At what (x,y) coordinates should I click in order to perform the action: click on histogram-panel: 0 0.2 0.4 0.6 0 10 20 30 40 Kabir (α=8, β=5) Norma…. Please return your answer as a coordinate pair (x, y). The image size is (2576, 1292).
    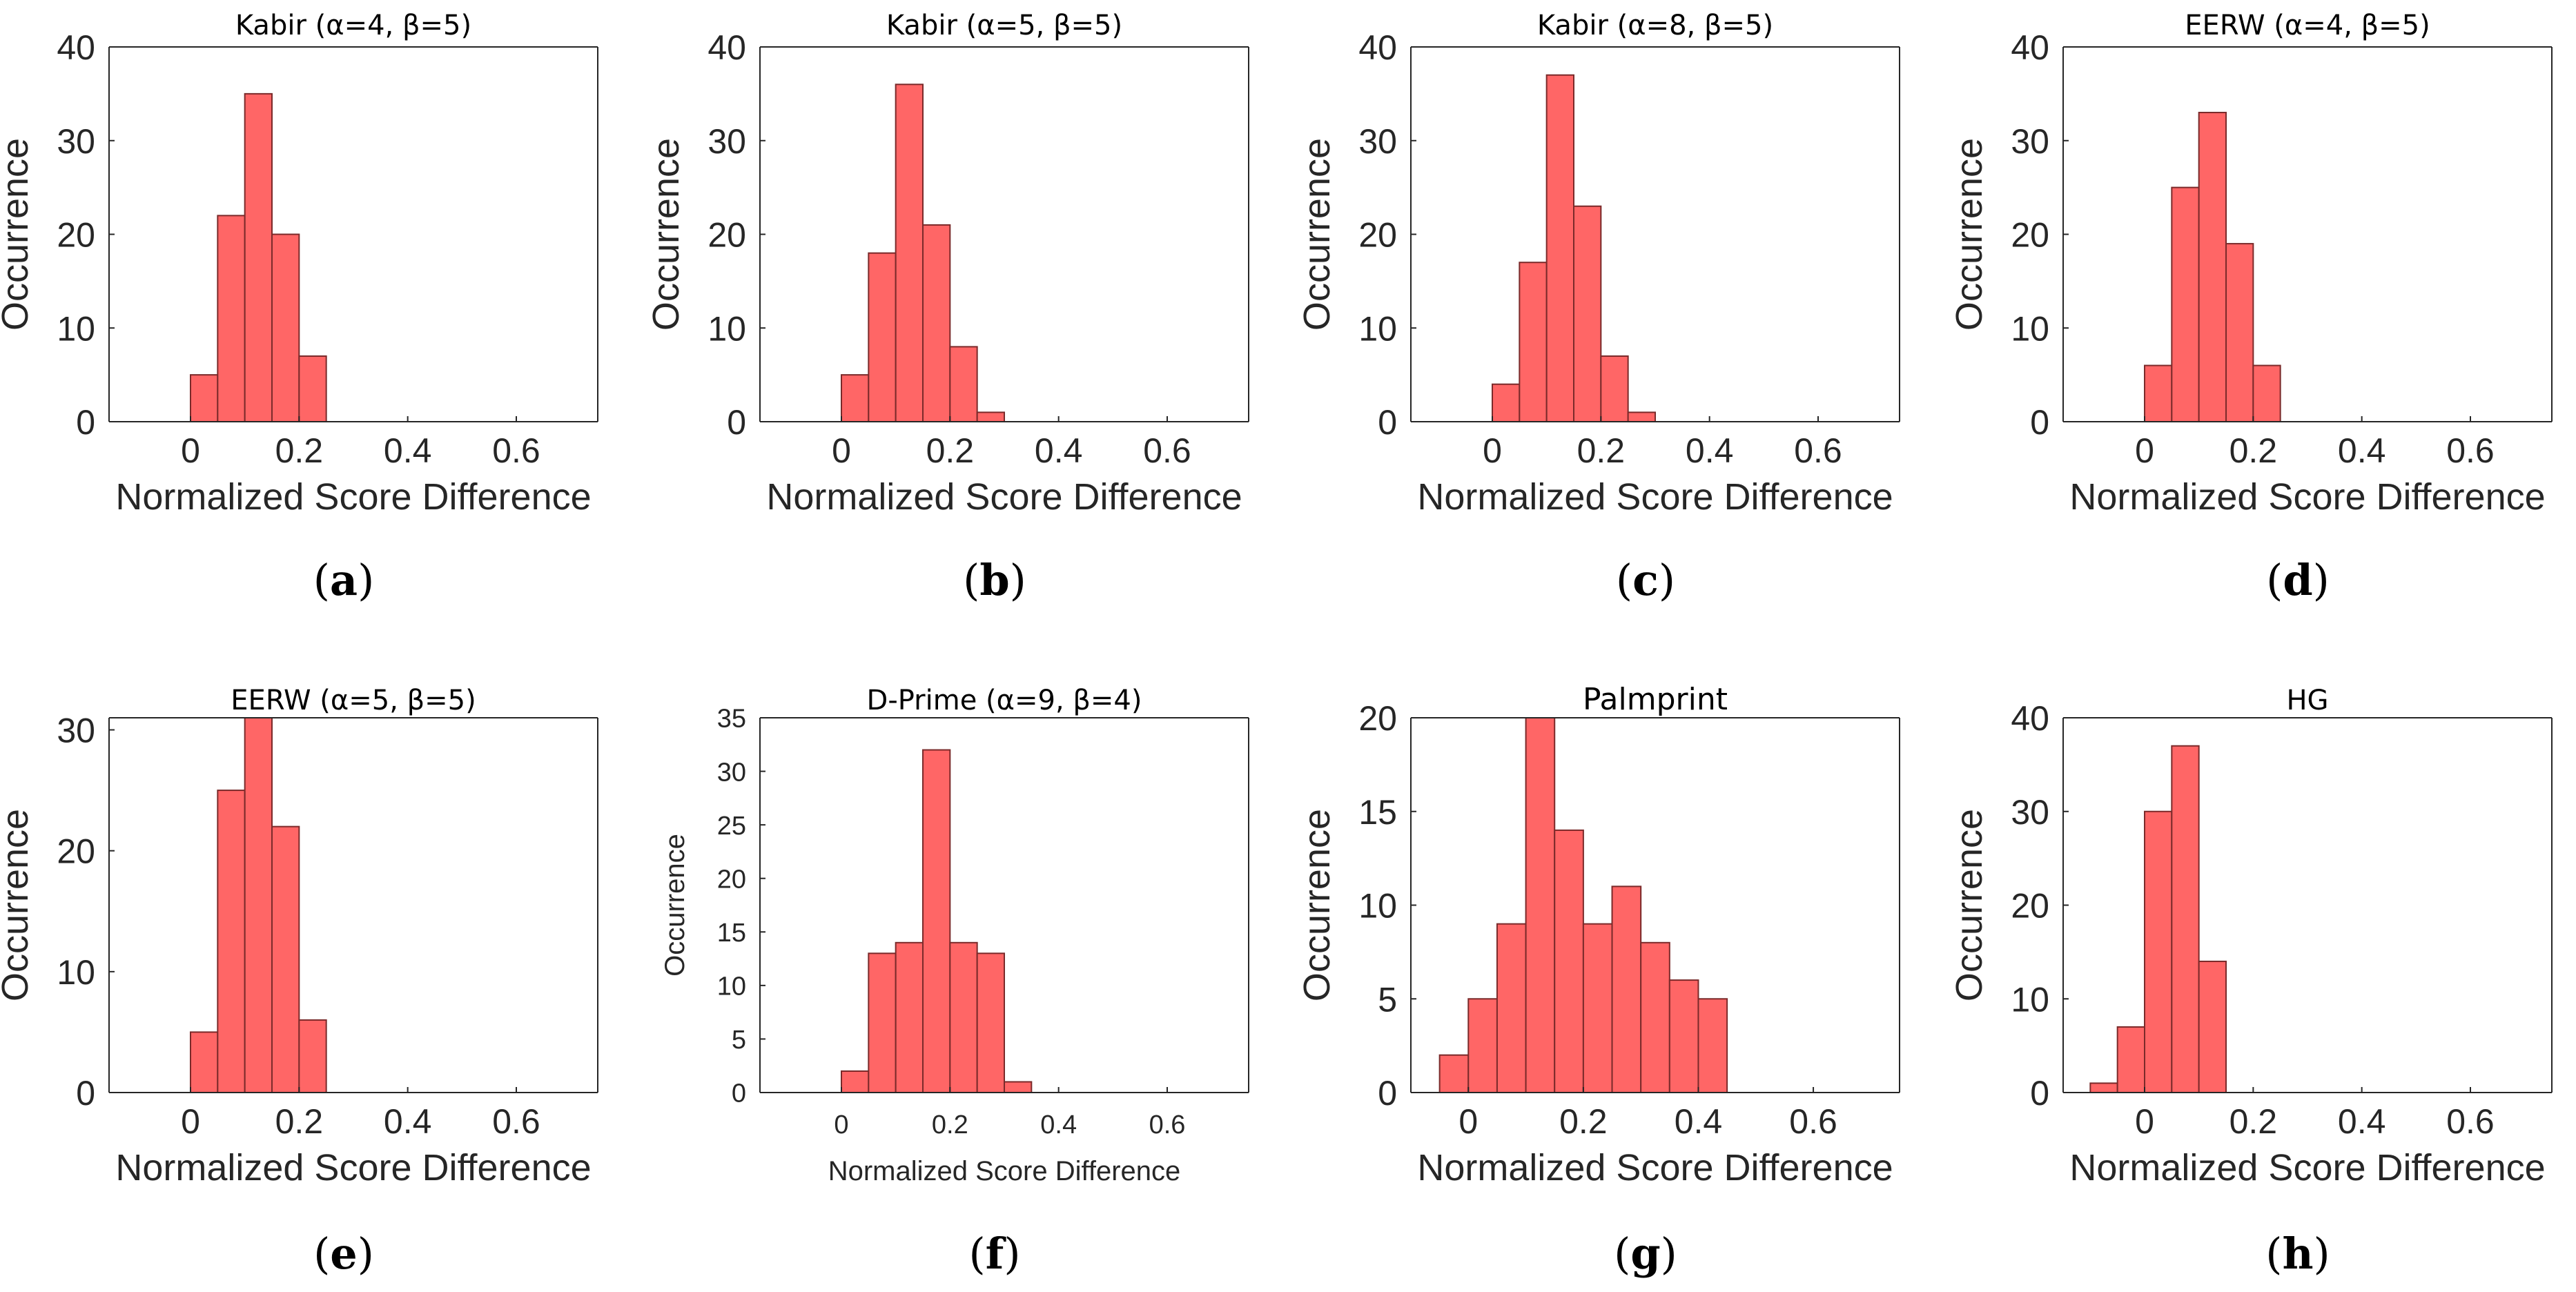
    Looking at the image, I should click on (1598, 307).